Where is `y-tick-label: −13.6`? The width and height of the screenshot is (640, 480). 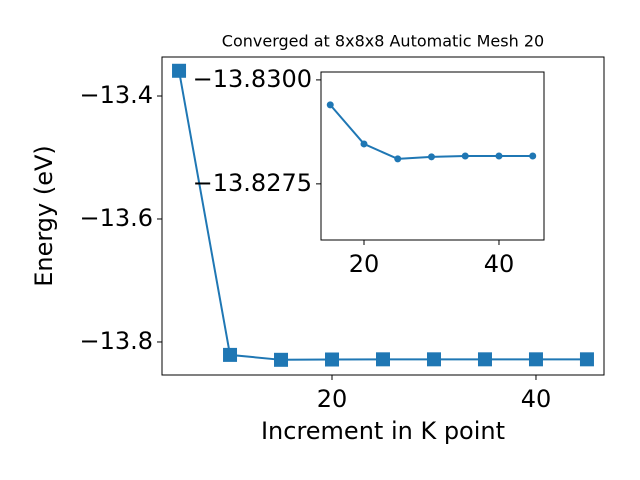 y-tick-label: −13.6 is located at coordinates (116, 218).